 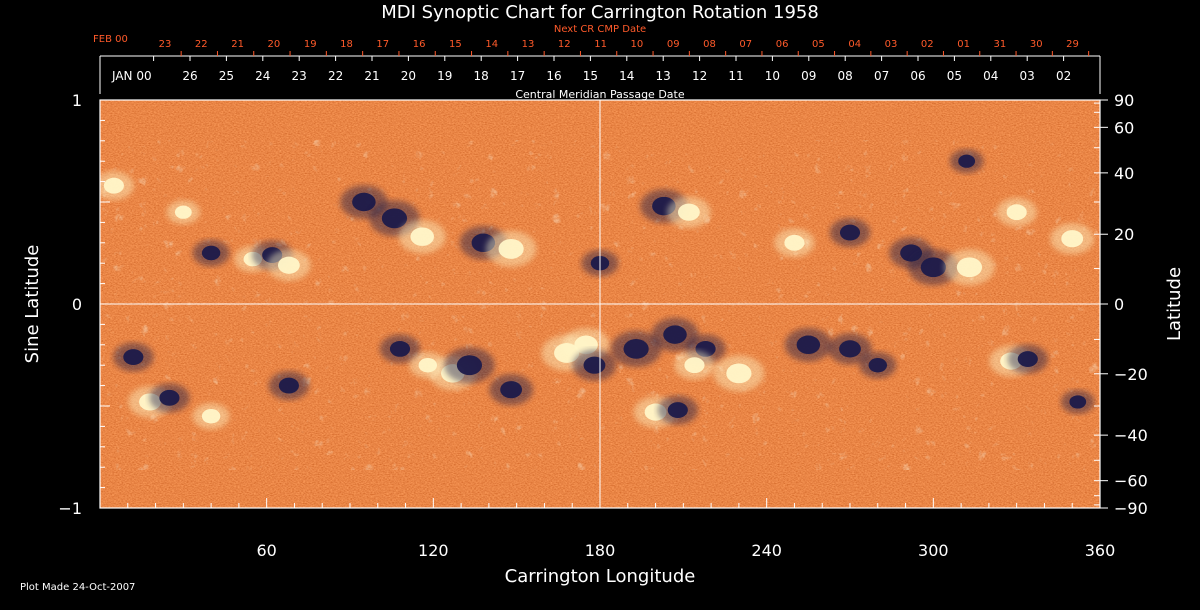 What do you see at coordinates (766, 550) in the screenshot?
I see `x-tick-label: 240` at bounding box center [766, 550].